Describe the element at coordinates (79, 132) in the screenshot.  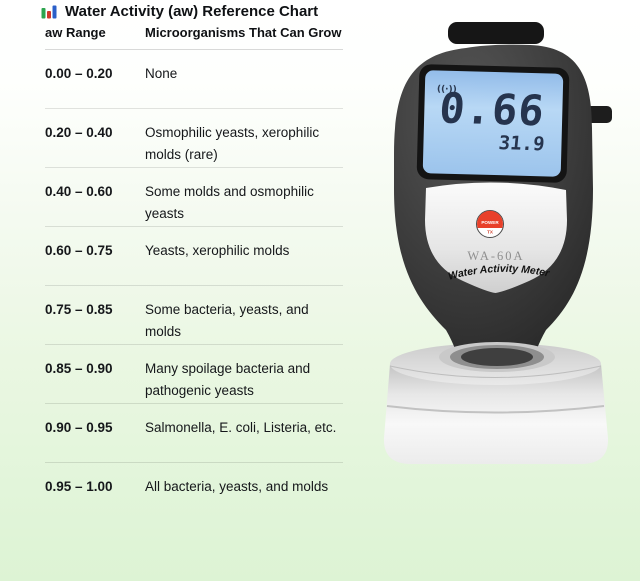
I see `aw-range-value: 0.20 – 0.40` at that location.